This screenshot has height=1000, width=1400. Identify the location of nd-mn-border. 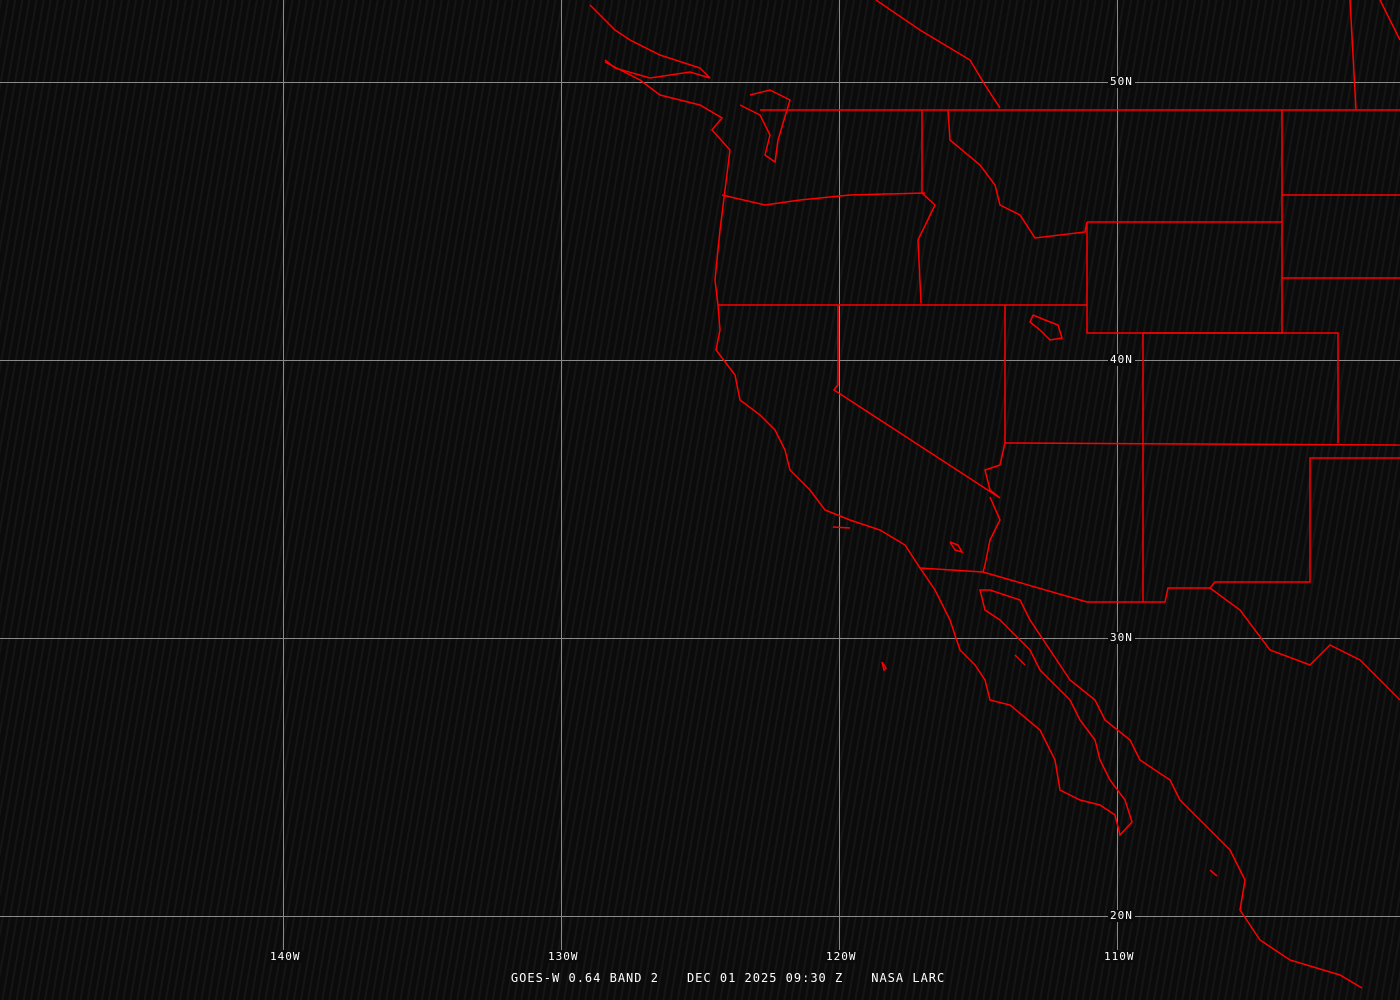
(1389, 20).